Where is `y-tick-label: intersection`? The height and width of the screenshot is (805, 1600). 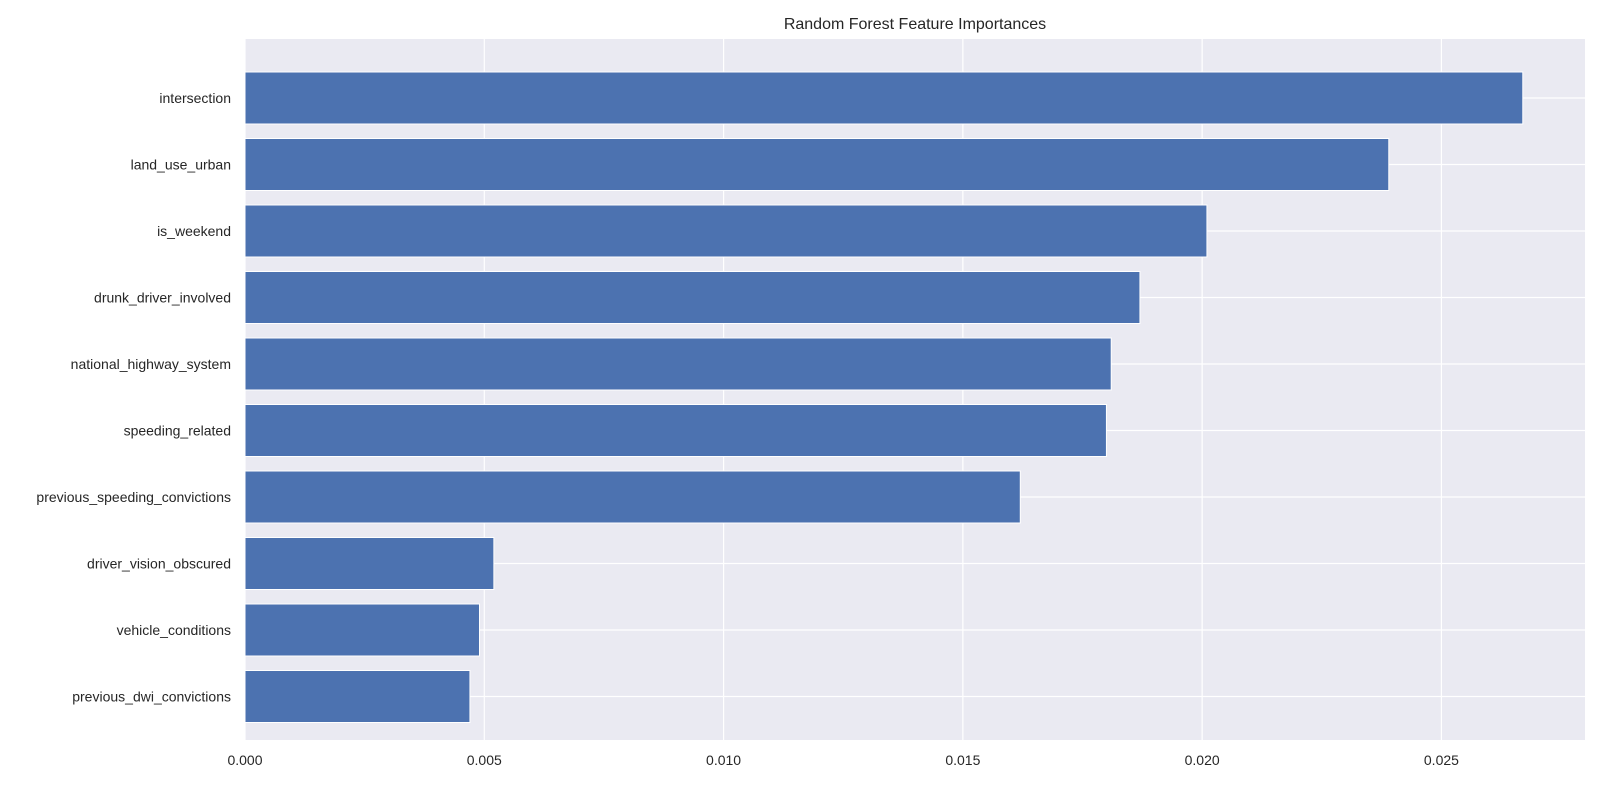 y-tick-label: intersection is located at coordinates (195, 98).